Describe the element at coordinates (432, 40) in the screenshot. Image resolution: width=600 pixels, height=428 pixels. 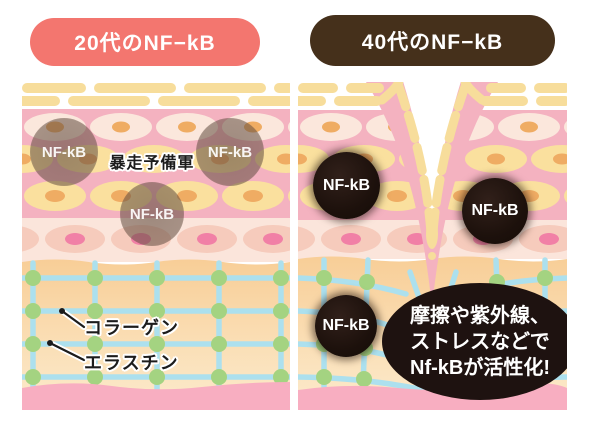
I see `badge-40s-title: 40代のNF−kB` at that location.